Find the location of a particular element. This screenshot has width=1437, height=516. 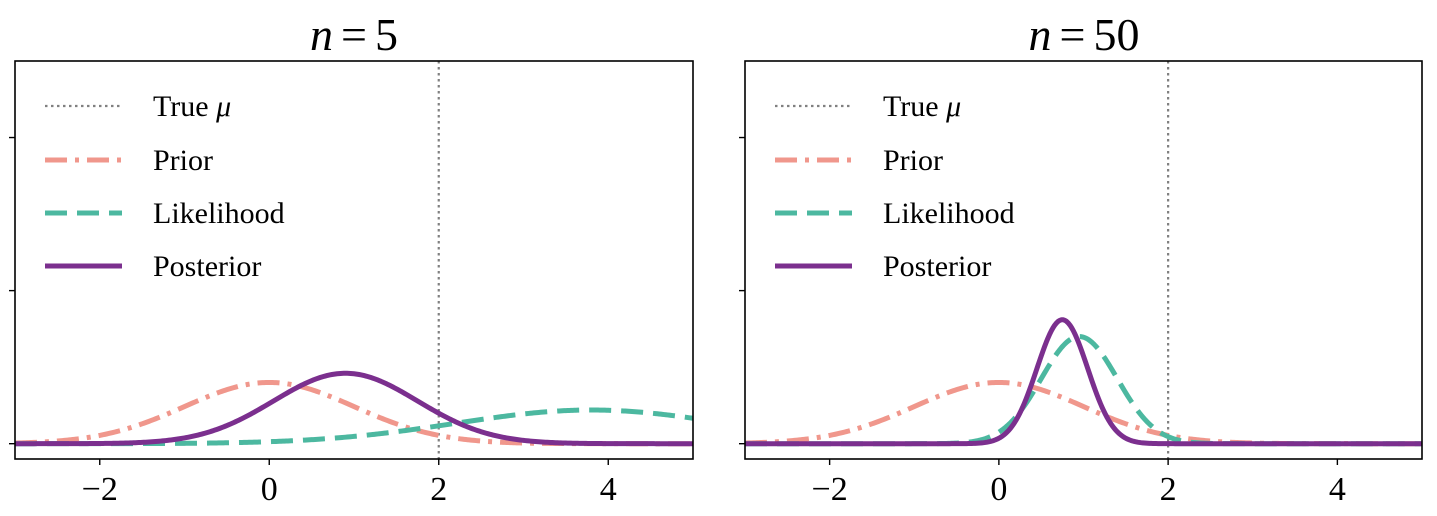

chart-title: n = 5 is located at coordinates (354, 34).